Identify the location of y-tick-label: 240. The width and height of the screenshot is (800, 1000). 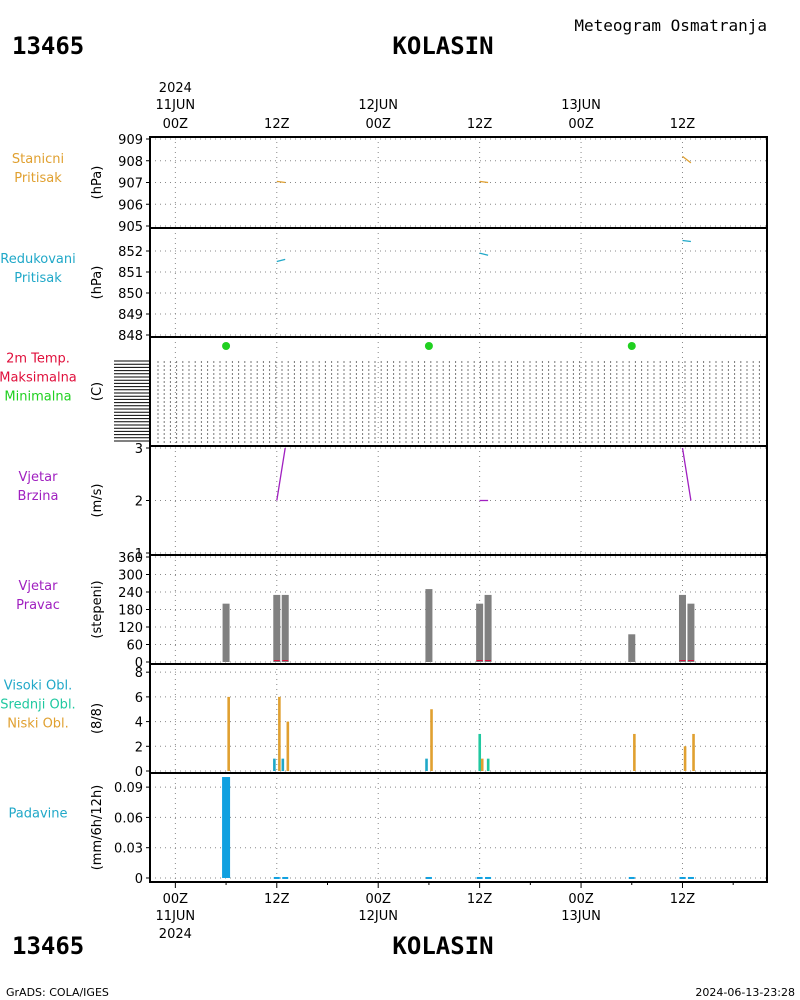
(130, 593).